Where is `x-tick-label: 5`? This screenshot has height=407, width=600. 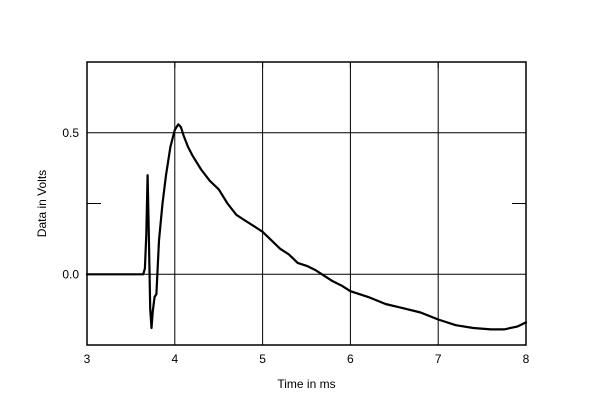
x-tick-label: 5 is located at coordinates (262, 359).